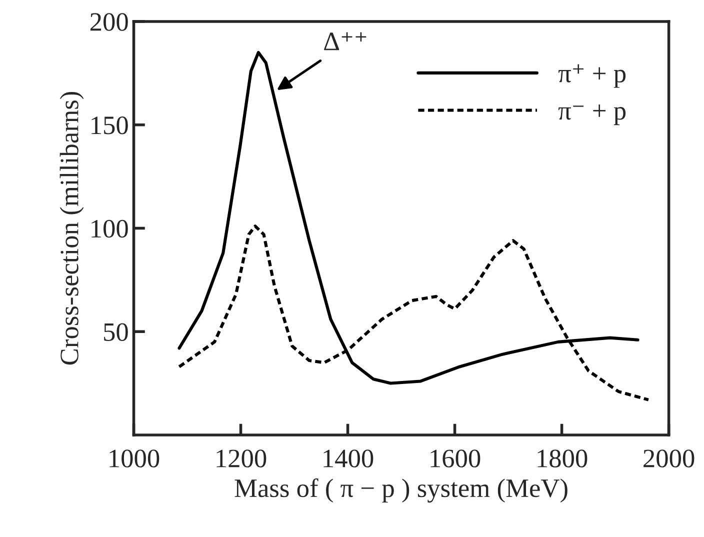 This screenshot has height=537, width=704. Describe the element at coordinates (241, 459) in the screenshot. I see `x-tick-label: 1200` at that location.